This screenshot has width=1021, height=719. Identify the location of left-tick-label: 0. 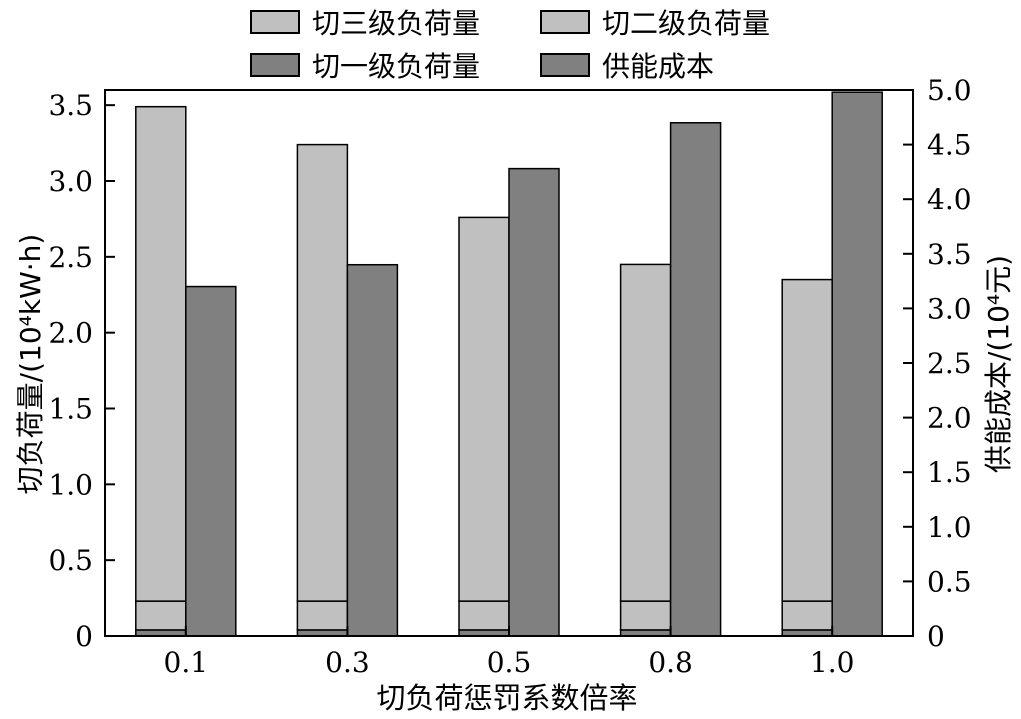
(84, 636).